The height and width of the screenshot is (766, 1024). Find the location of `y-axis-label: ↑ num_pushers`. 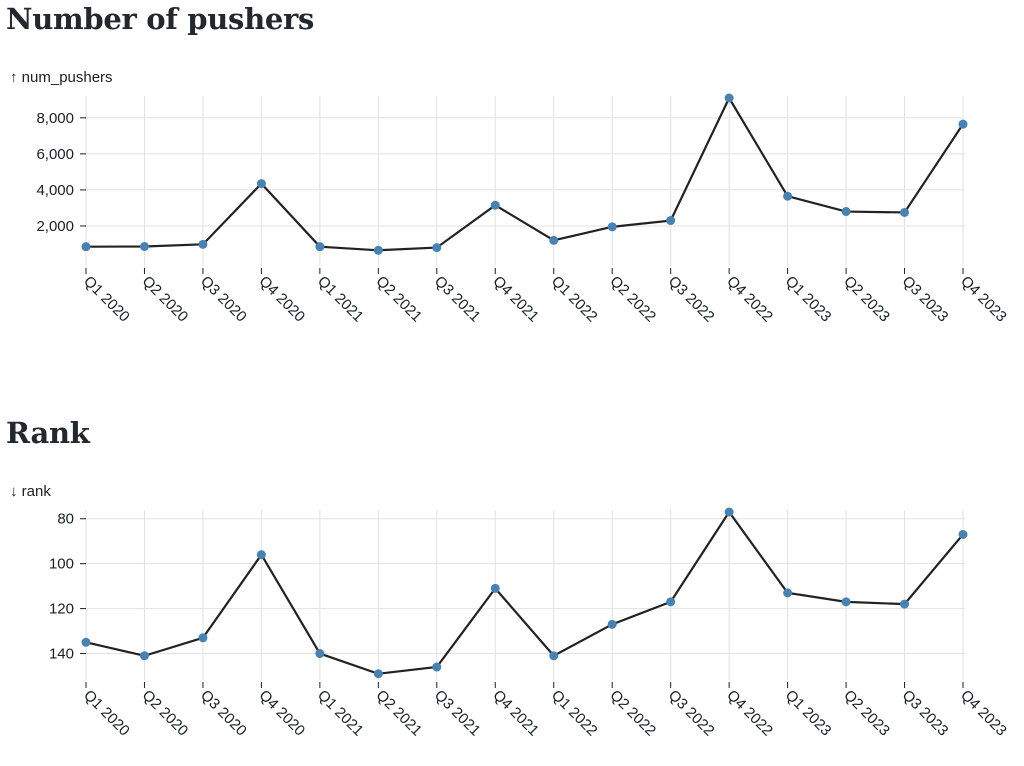

y-axis-label: ↑ num_pushers is located at coordinates (61, 77).